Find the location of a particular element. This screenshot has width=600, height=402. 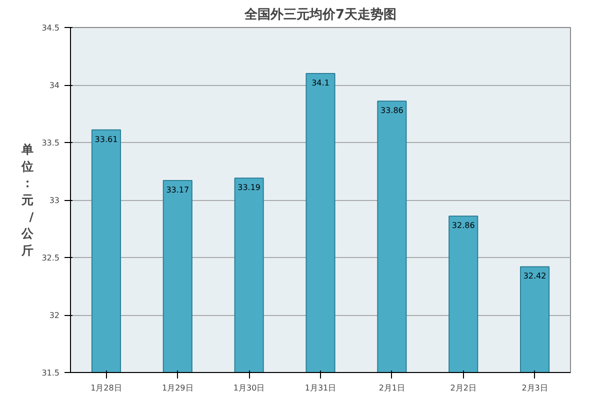

y-tick-label: 33.5 is located at coordinates (51, 143).